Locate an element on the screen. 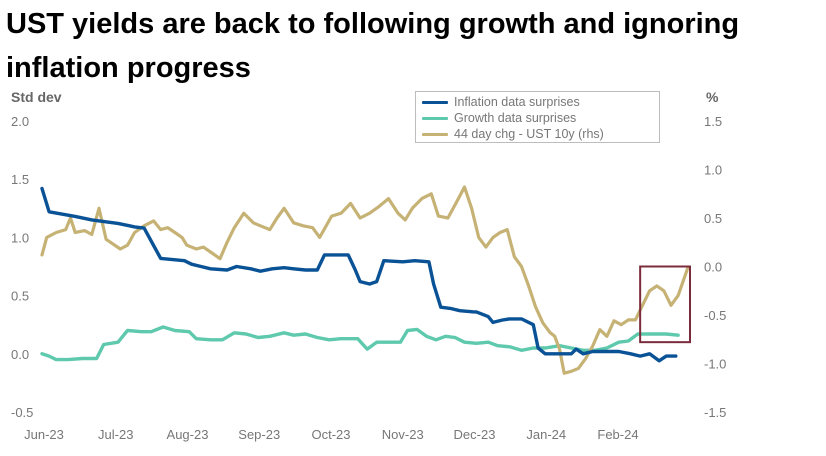 This screenshot has height=456, width=826. right-axis-ticks: 1.5 1.0 0.5 0.0 -0.5 -1.0 -1.5 is located at coordinates (715, 267).